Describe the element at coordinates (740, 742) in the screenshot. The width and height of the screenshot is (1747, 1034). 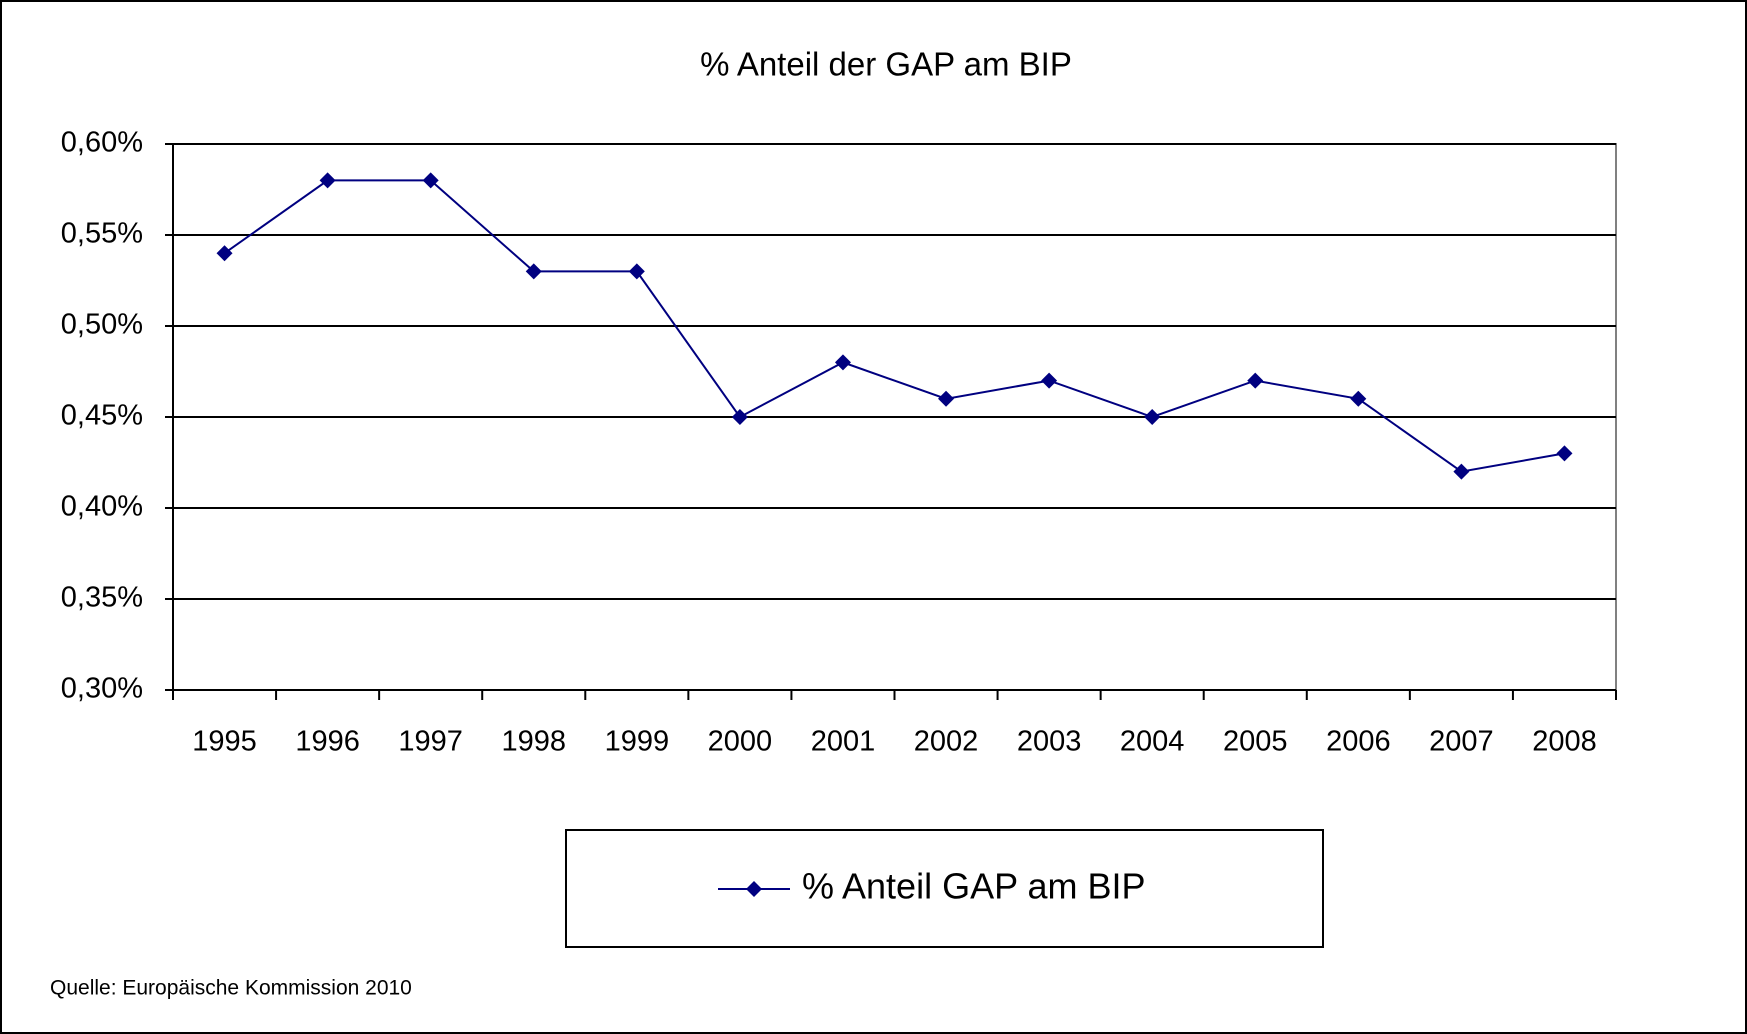
I see `x-tick-label: 2000` at that location.